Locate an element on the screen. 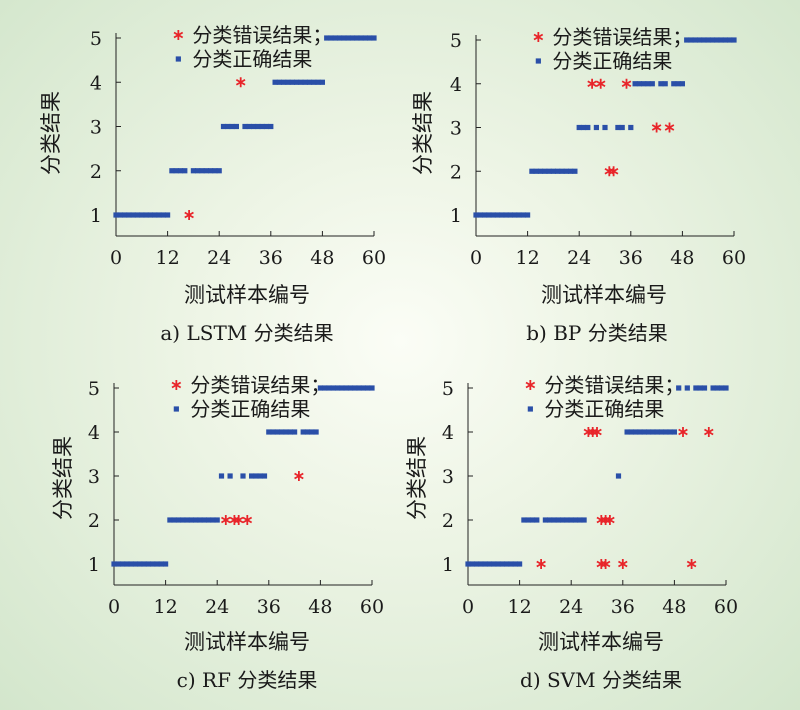 The height and width of the screenshot is (710, 800). chart-3-y-axis-label: 分类结果 is located at coordinates (417, 478).